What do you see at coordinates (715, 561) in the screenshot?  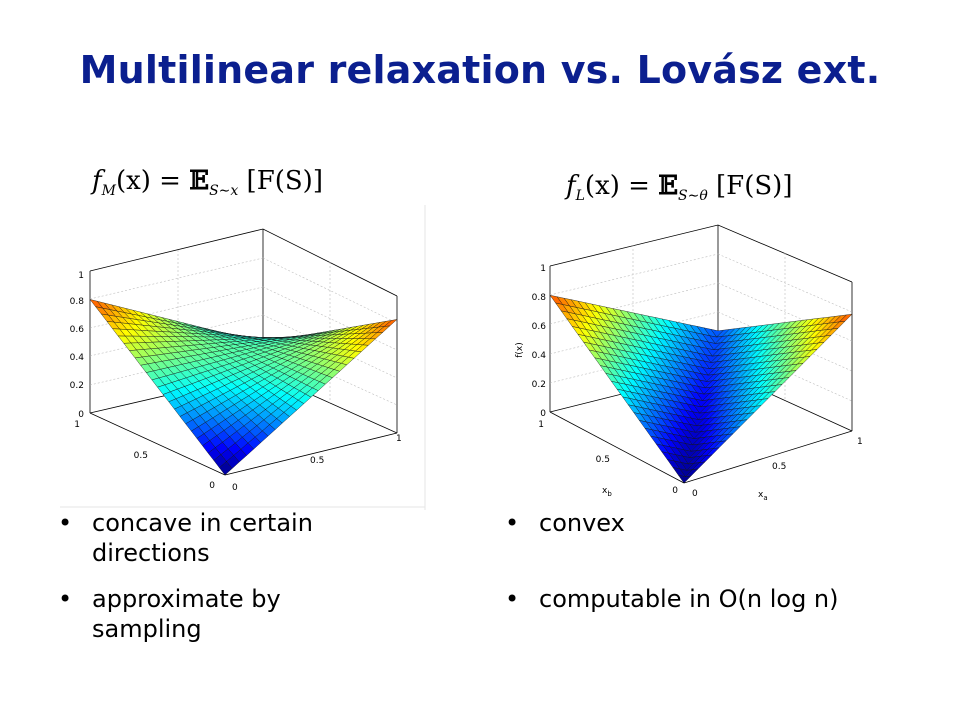 I see `right-bullet-list: • convex • computable in O(n log n)` at bounding box center [715, 561].